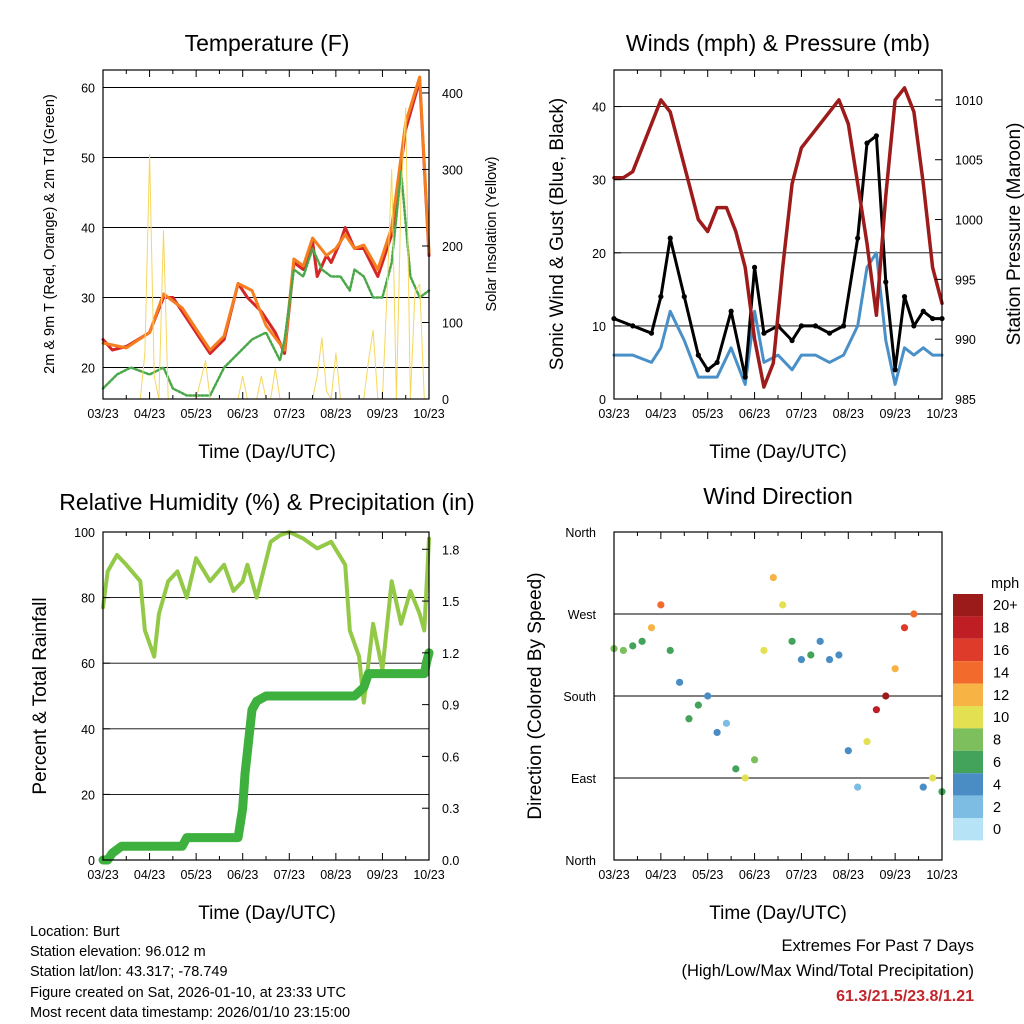 The width and height of the screenshot is (1024, 1024). Describe the element at coordinates (827, 971) in the screenshot. I see `extremes-subtitle: (High/Low/Max Wind/Total Precipitation)` at that location.